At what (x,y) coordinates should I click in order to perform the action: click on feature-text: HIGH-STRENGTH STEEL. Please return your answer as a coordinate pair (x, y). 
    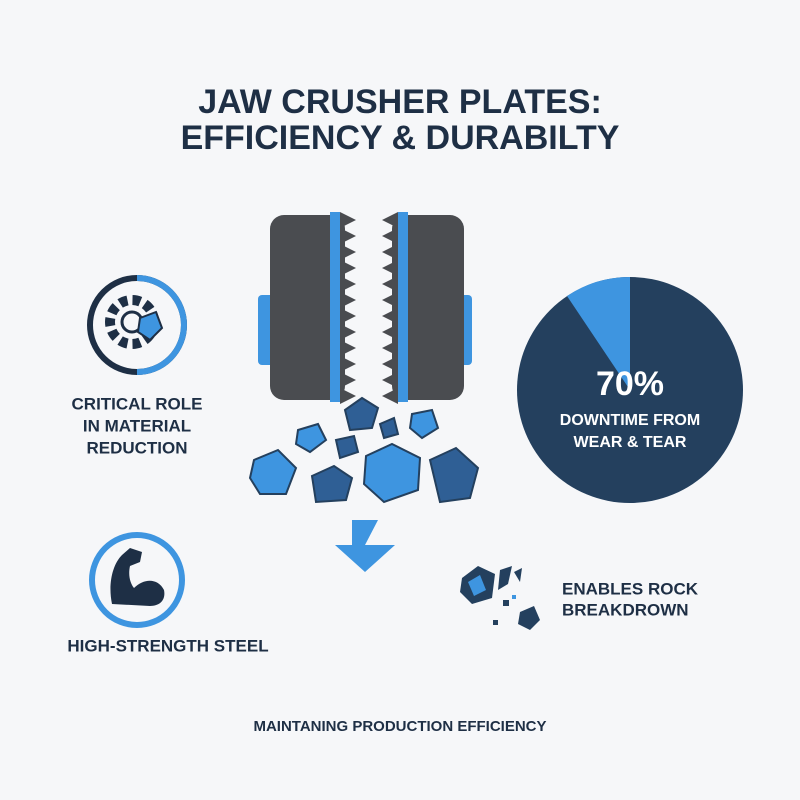
    Looking at the image, I should click on (167, 645).